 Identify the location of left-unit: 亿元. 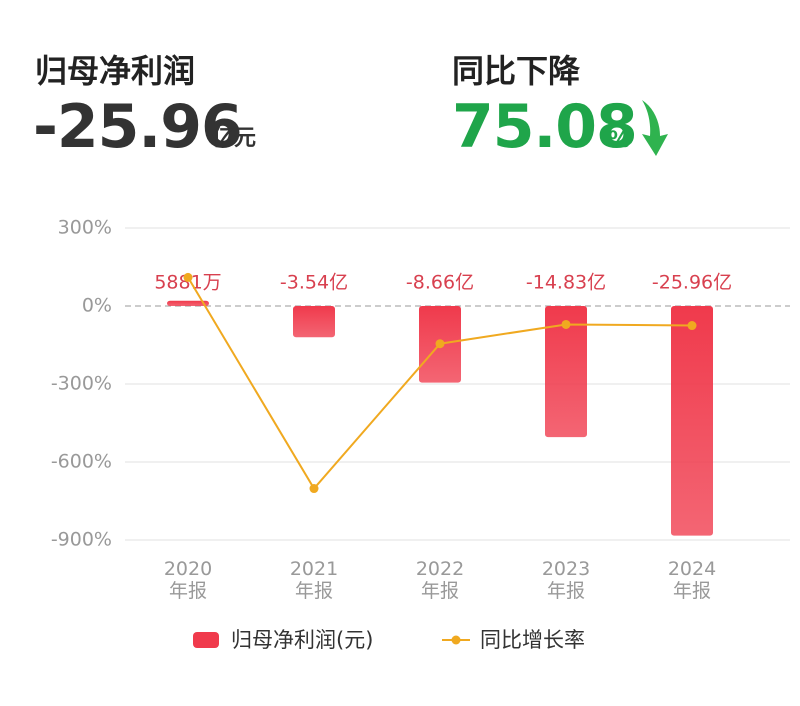
(234, 138).